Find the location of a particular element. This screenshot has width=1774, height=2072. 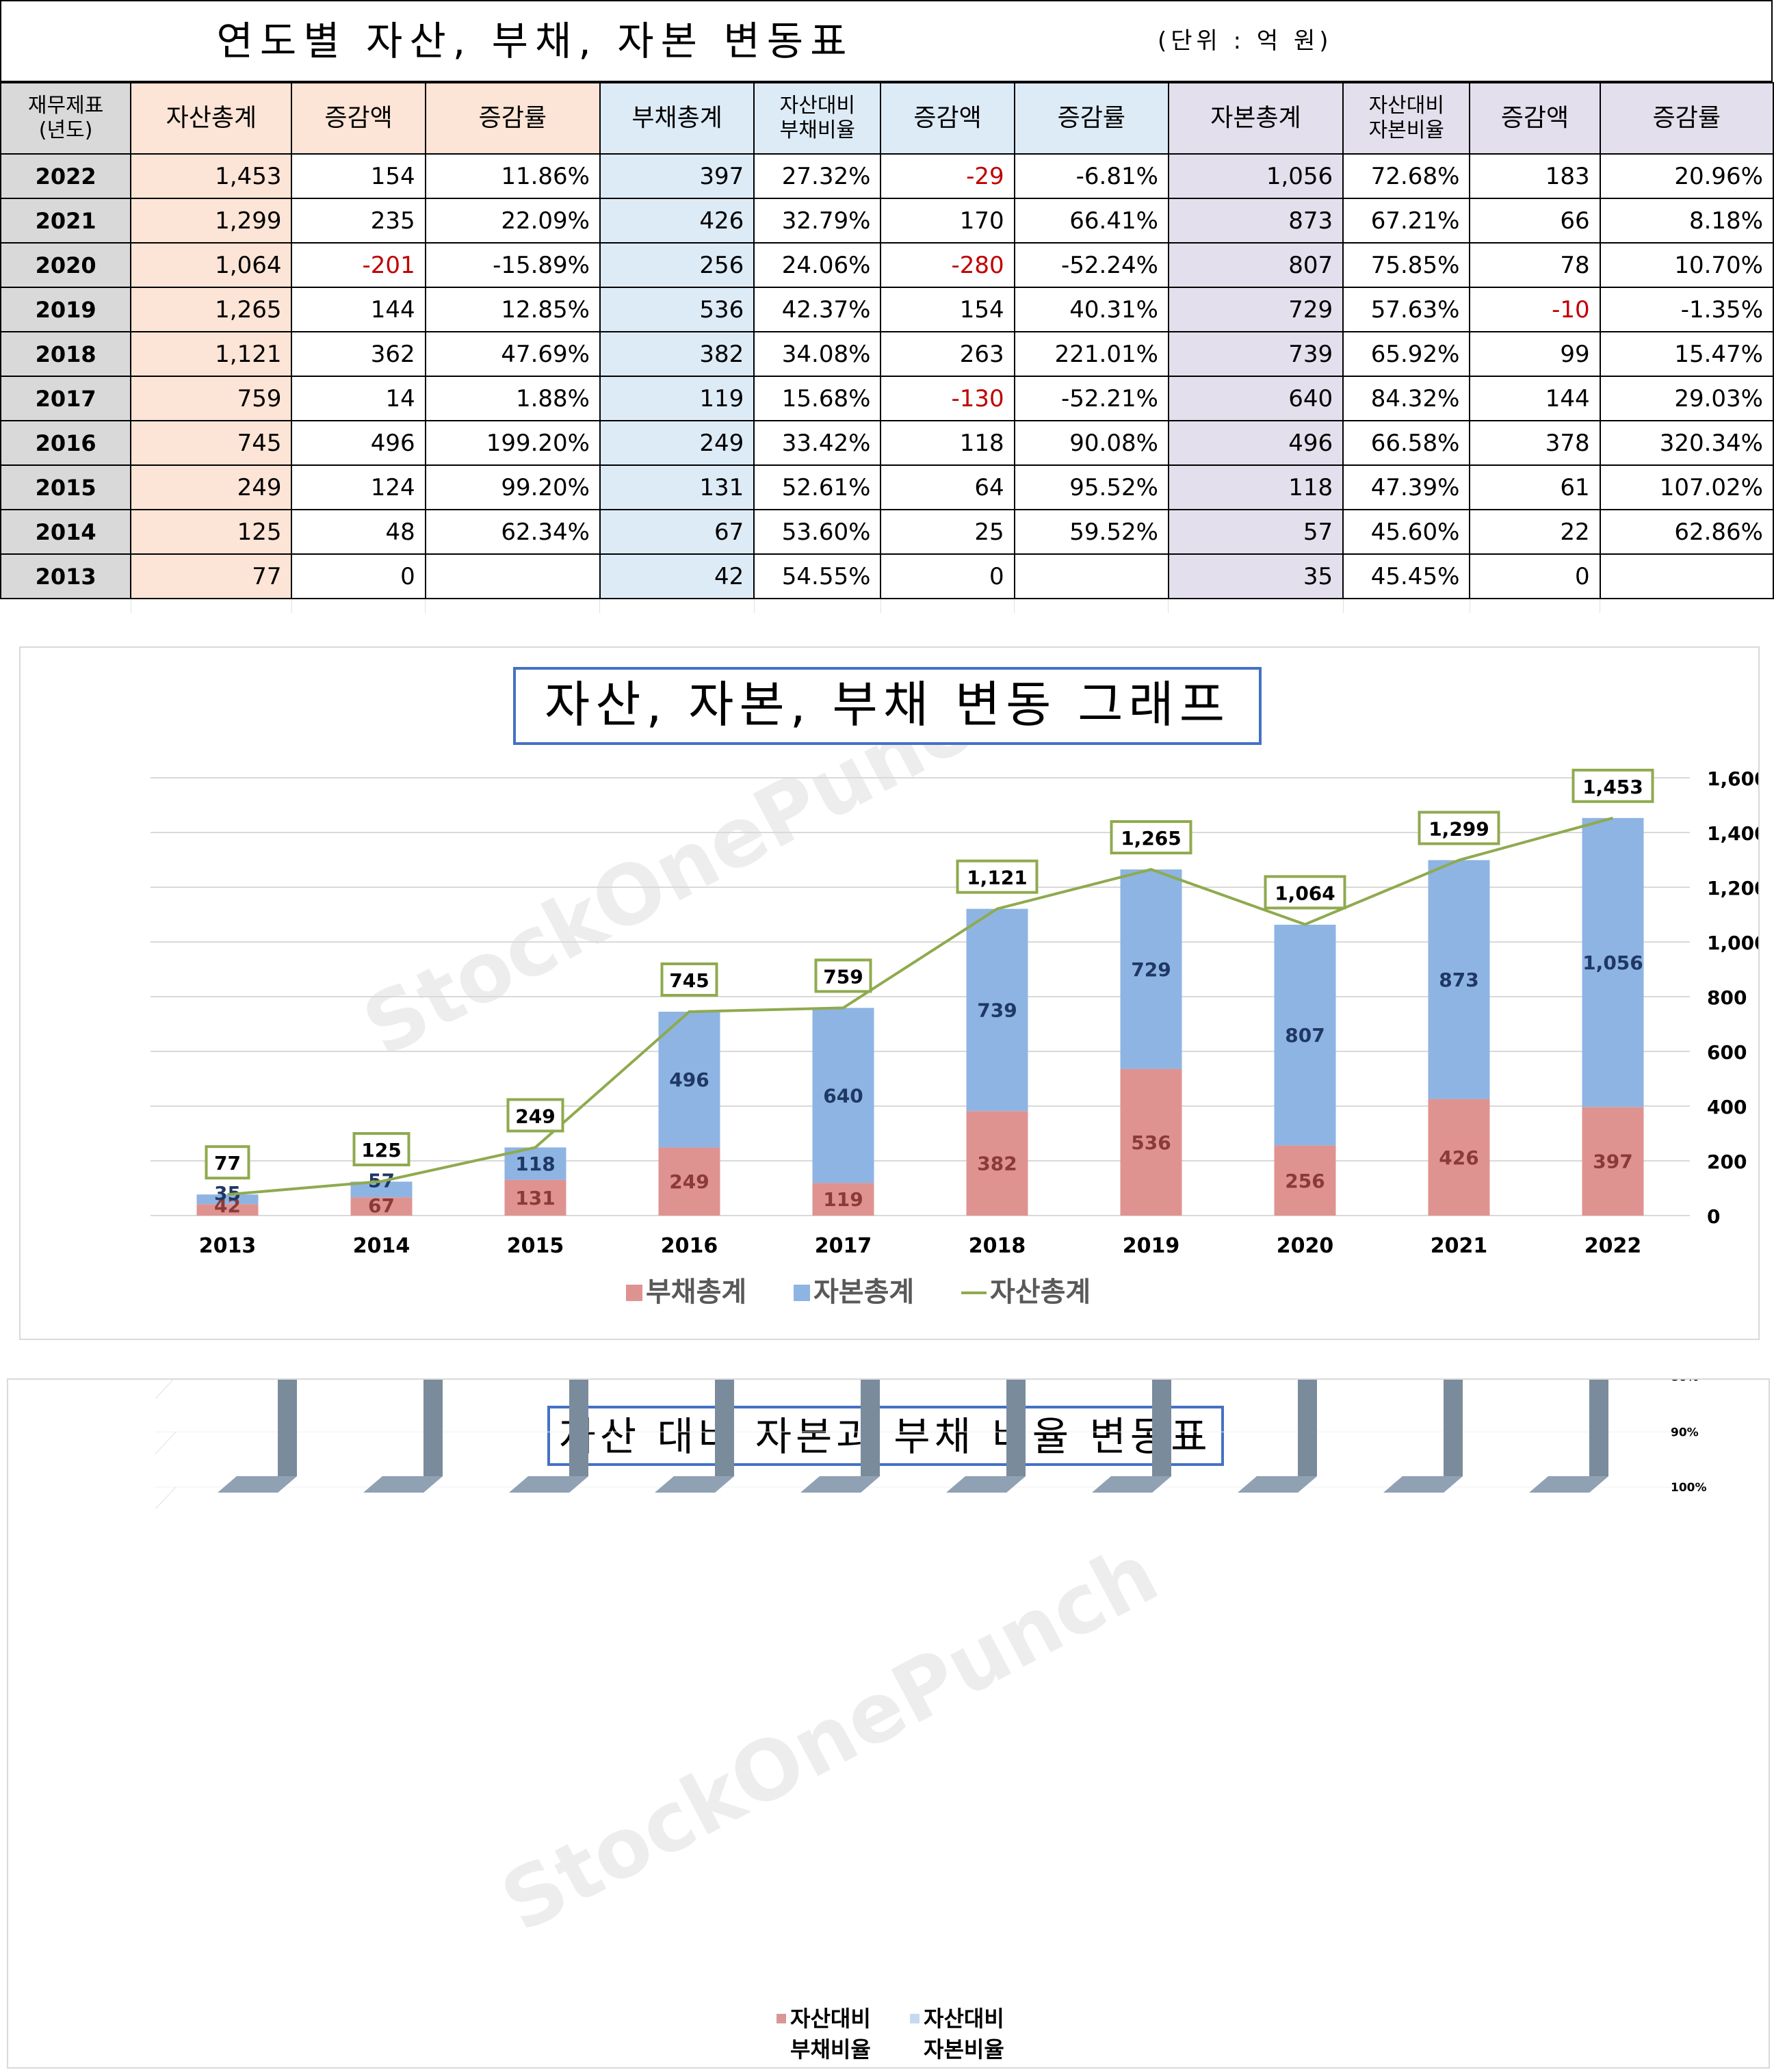

header-equity-change: 증감액 is located at coordinates (1535, 118).